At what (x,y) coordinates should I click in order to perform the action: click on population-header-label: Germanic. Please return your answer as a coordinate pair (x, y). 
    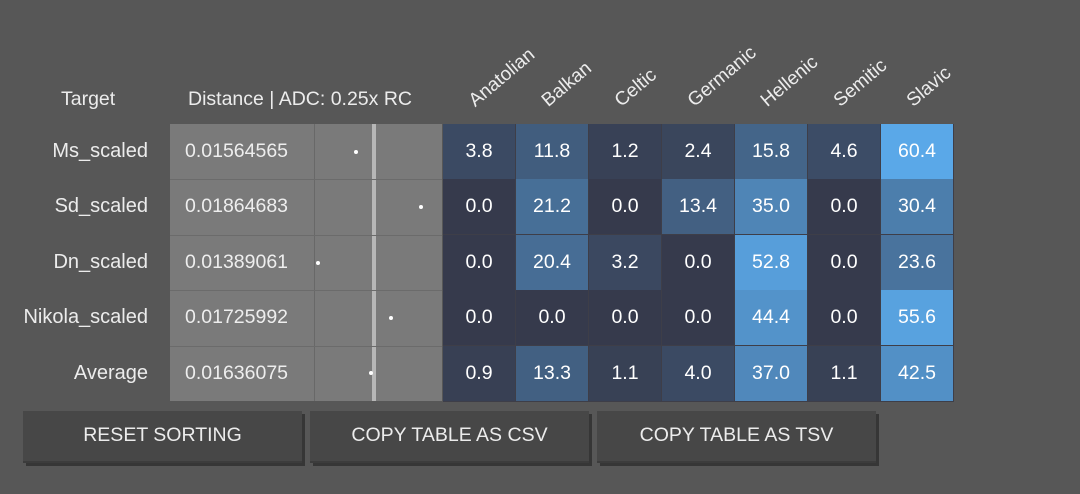
    Looking at the image, I should click on (722, 77).